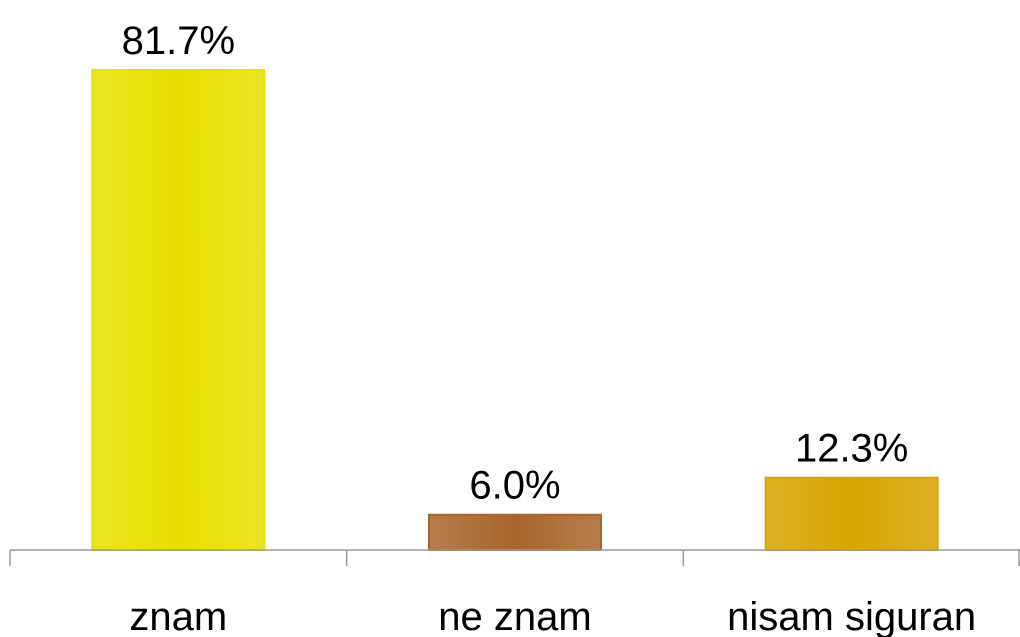  I want to click on x-tick-label: nisam siguran, so click(851, 616).